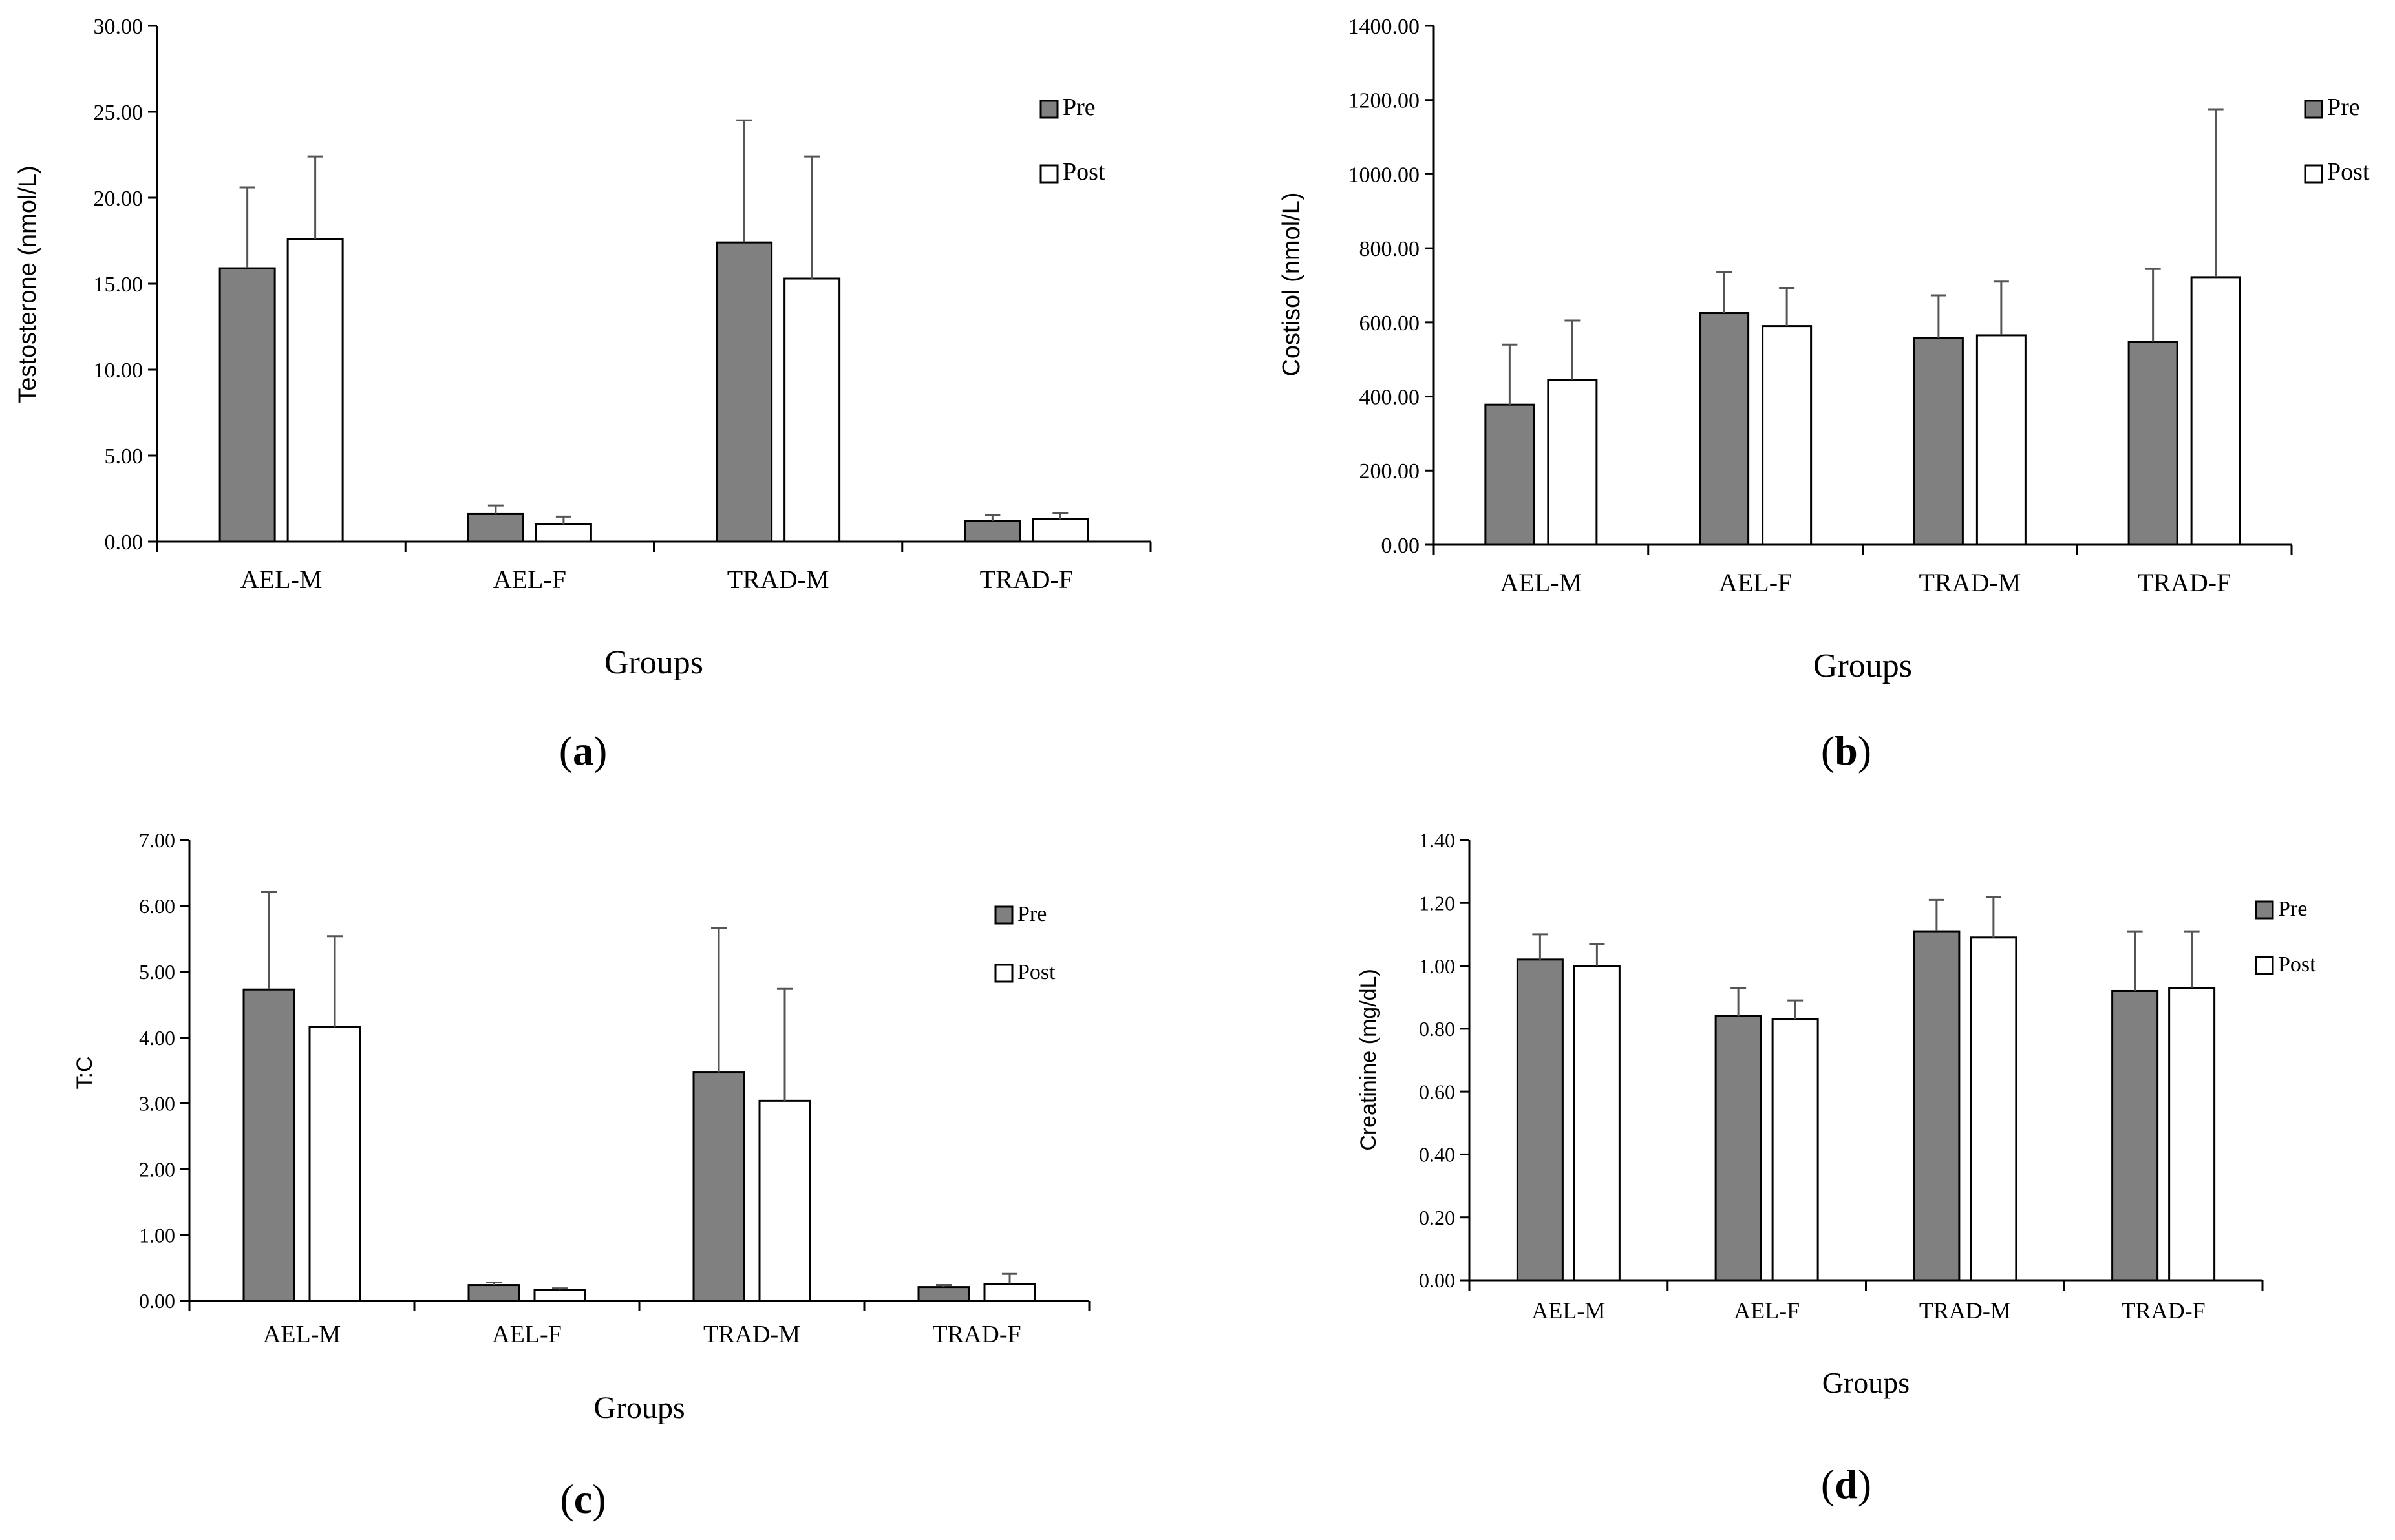 The width and height of the screenshot is (2395, 1540). I want to click on y-tick-label: 0.40, so click(1437, 1154).